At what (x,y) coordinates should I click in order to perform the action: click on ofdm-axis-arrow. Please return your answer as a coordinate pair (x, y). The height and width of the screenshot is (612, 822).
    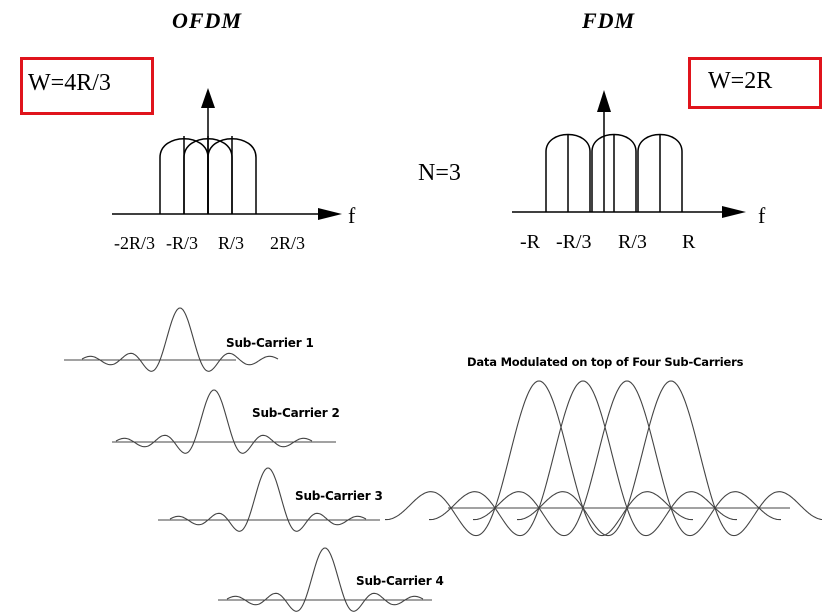
    Looking at the image, I should click on (330, 214).